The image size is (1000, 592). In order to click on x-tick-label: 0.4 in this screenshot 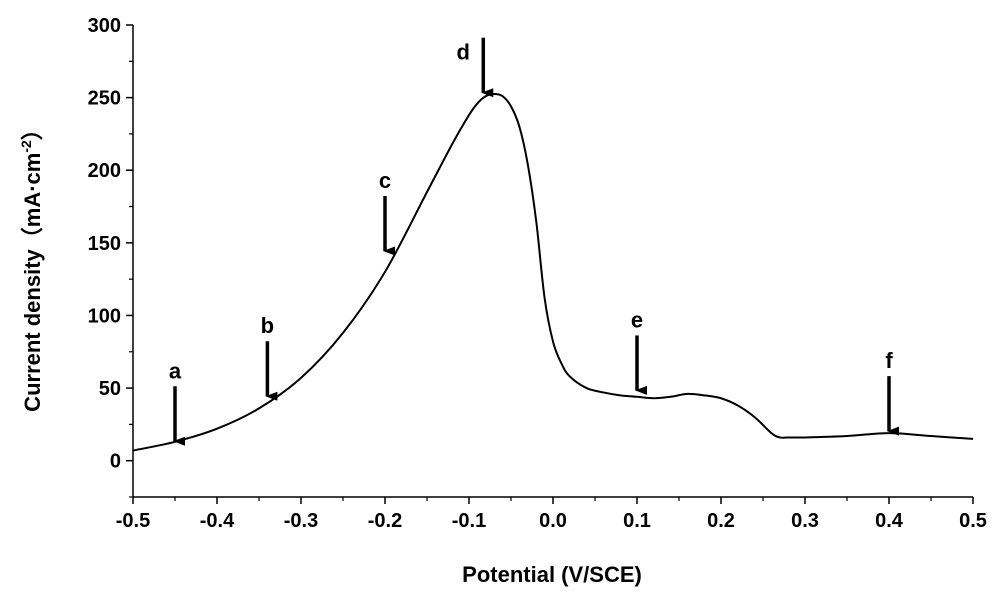, I will do `click(889, 521)`.